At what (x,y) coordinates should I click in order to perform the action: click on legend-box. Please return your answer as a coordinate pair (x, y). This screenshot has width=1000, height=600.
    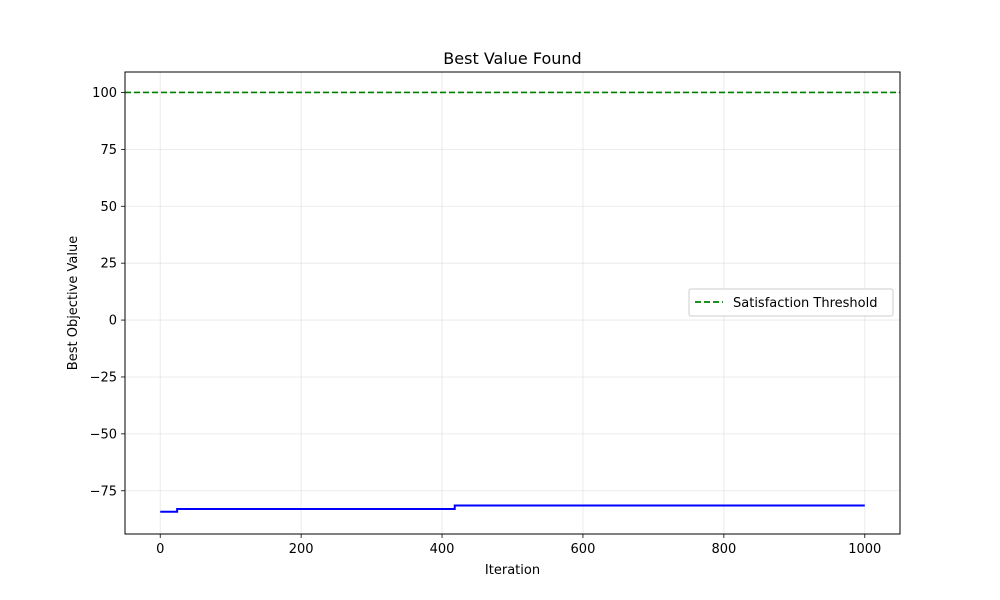
    Looking at the image, I should click on (791, 302).